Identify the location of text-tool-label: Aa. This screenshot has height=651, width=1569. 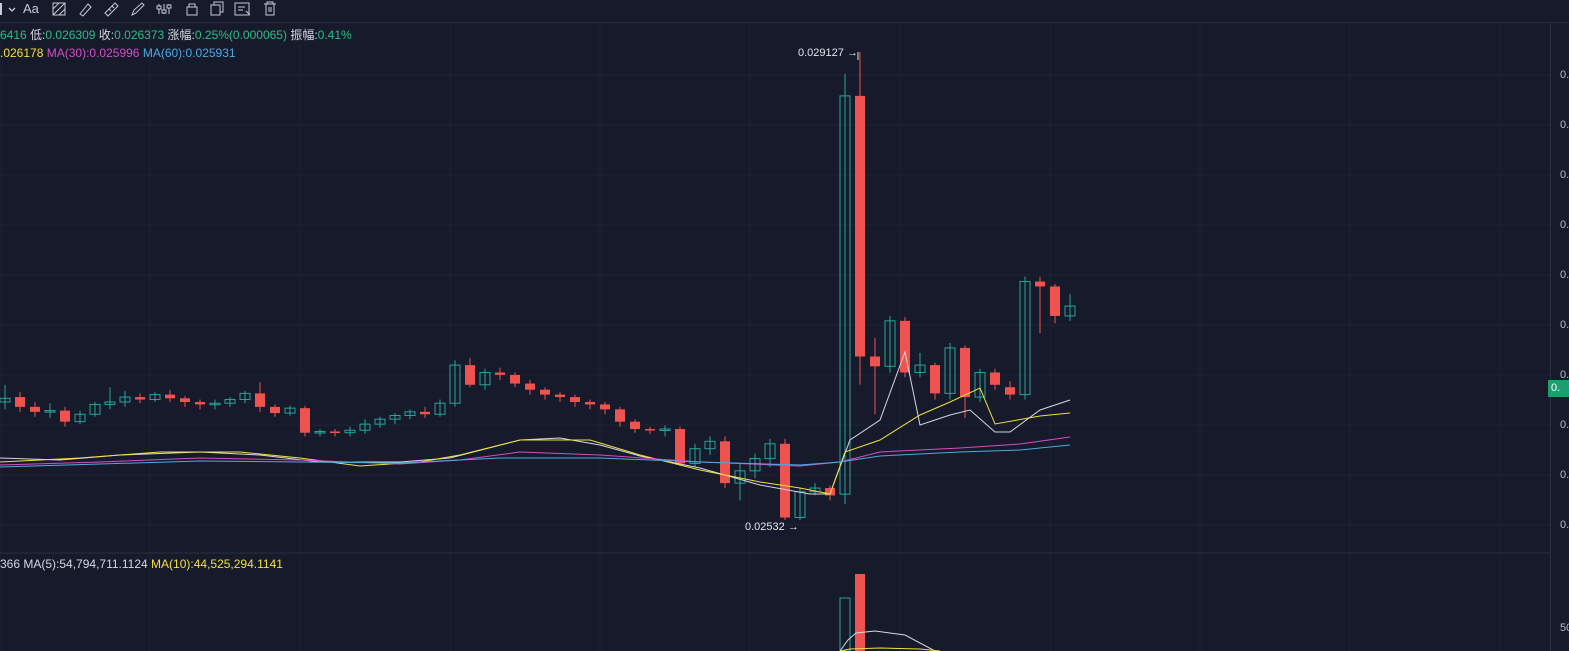
(31, 8).